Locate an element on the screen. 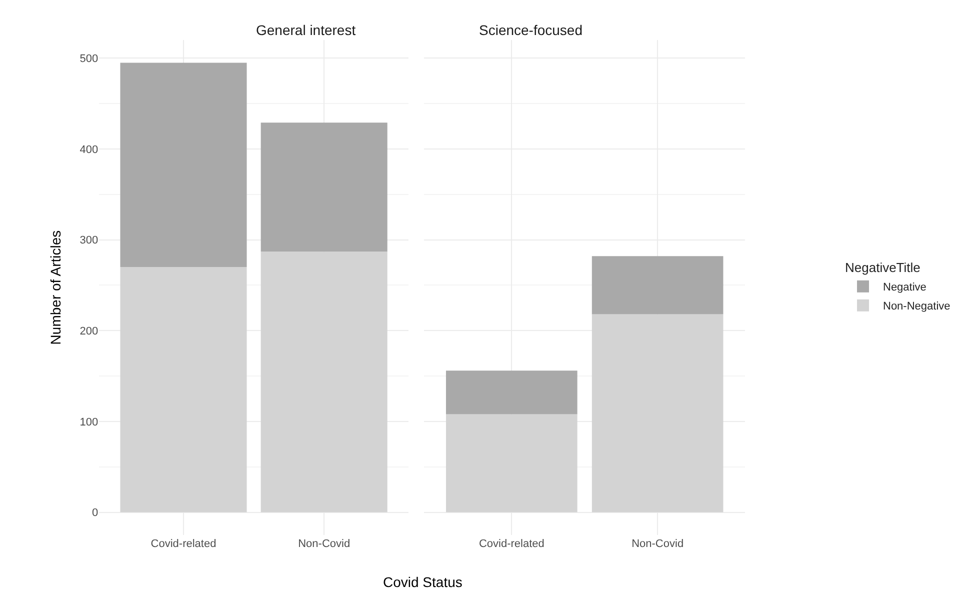  legend-title: NegativeTitle is located at coordinates (882, 267).